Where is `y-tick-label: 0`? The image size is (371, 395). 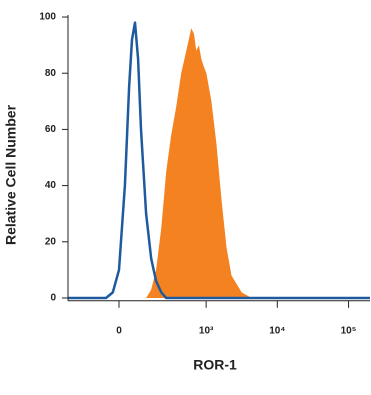 y-tick-label: 0 is located at coordinates (53, 298).